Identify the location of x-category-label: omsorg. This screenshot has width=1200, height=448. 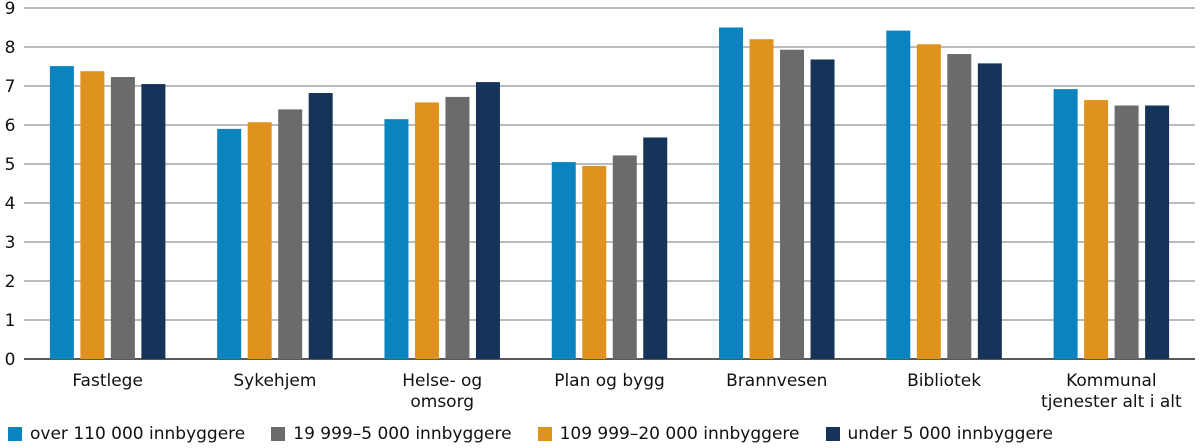
(442, 402).